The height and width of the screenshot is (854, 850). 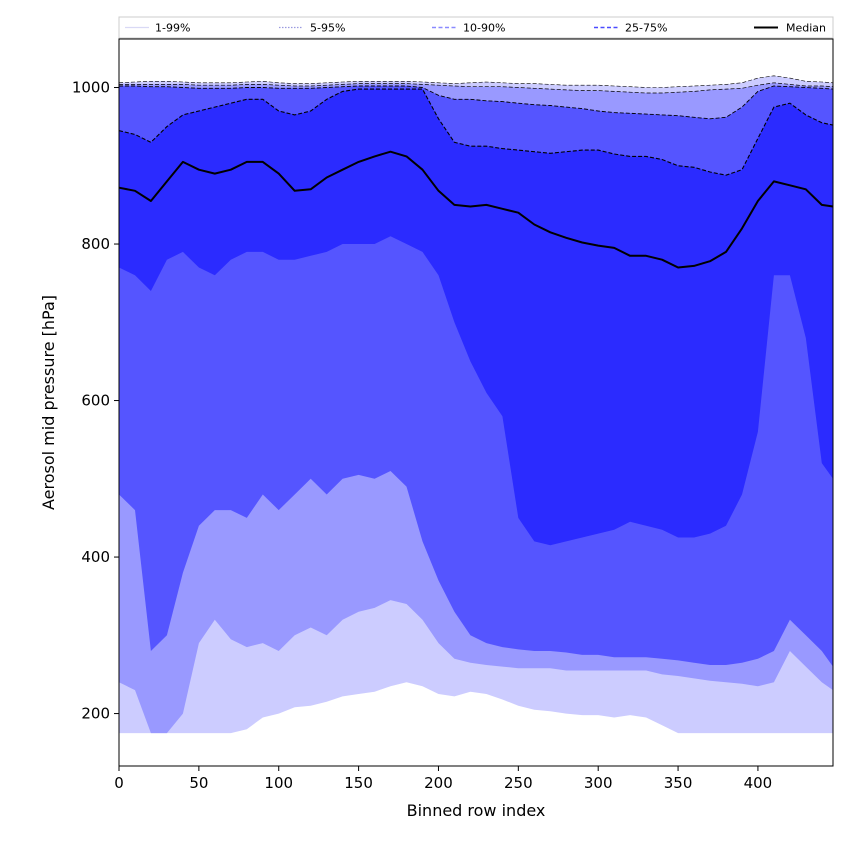 I want to click on x-tick-label: 300, so click(x=598, y=783).